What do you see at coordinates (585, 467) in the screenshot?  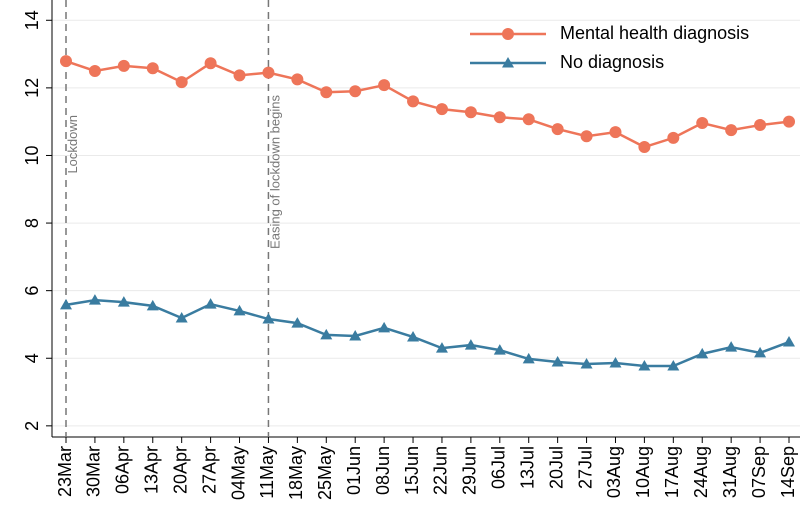 I see `x-tick-label: 27Jul` at bounding box center [585, 467].